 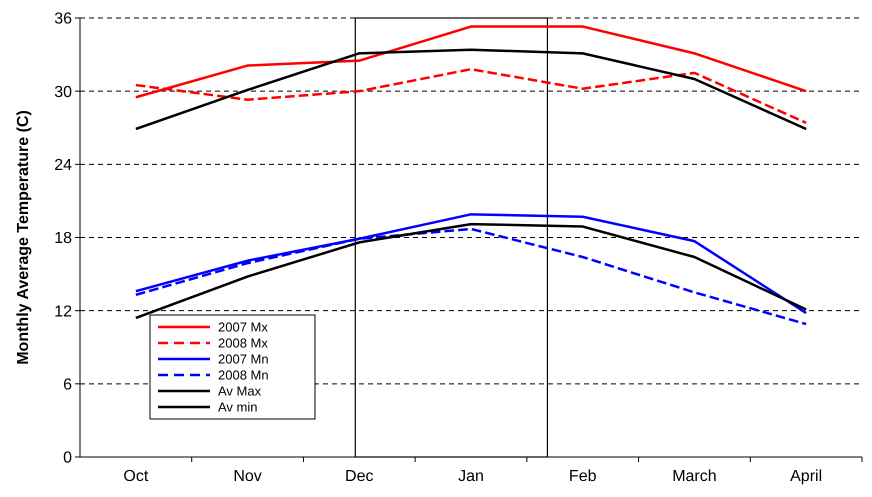 What do you see at coordinates (243, 327) in the screenshot?
I see `legend-label: 2007 Mx` at bounding box center [243, 327].